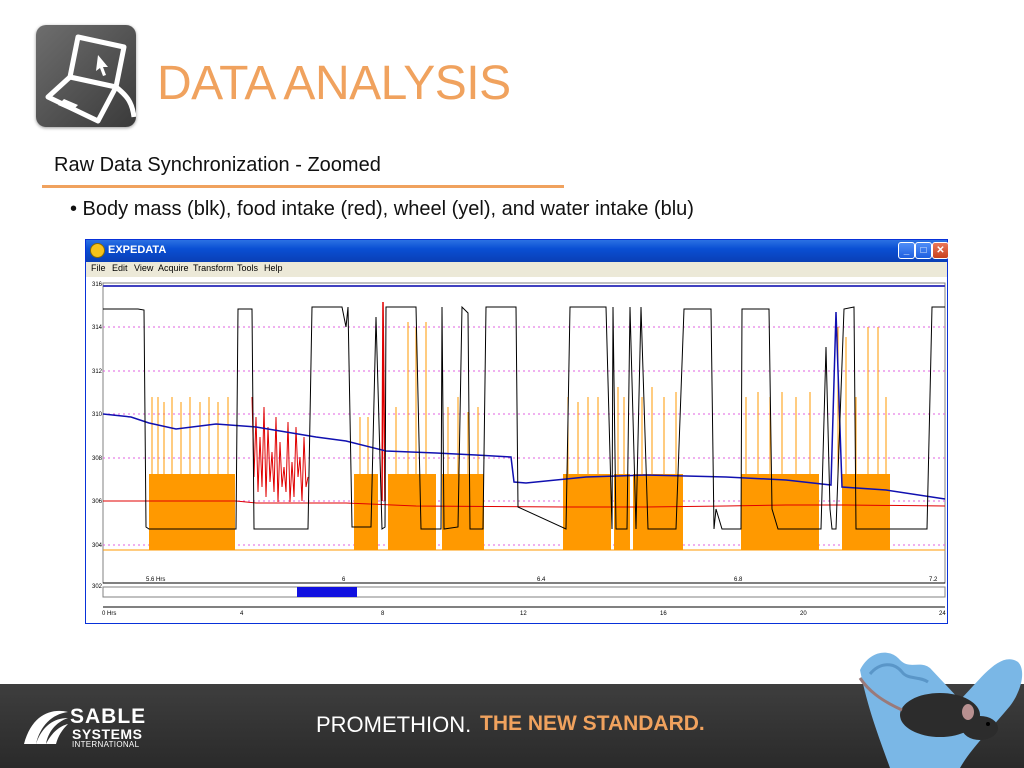 The width and height of the screenshot is (1024, 768). What do you see at coordinates (906, 250) in the screenshot?
I see `minimize-button: _` at bounding box center [906, 250].